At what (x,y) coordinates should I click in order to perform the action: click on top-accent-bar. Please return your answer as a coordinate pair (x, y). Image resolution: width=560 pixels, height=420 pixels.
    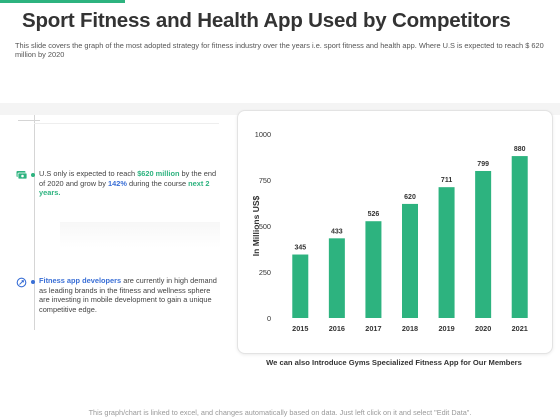
    Looking at the image, I should click on (62, 1).